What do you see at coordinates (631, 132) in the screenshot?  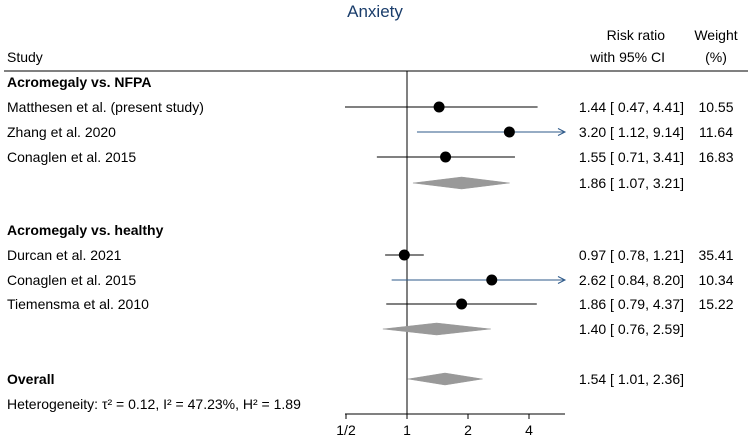 I see `ci-text: 3.20 [ 1.12, 9.14]` at bounding box center [631, 132].